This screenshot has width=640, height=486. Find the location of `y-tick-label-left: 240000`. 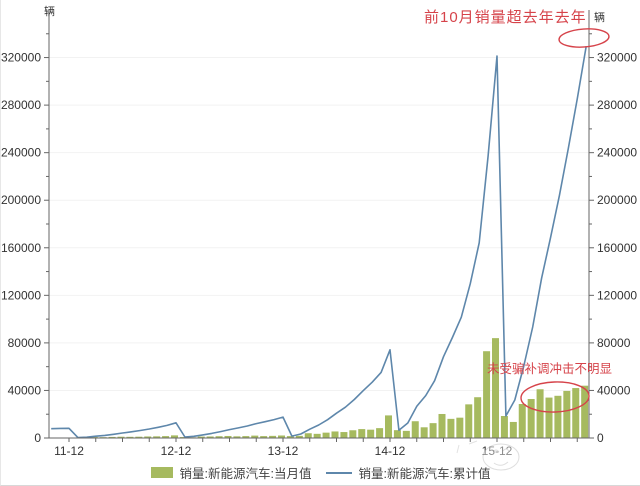

y-tick-label-left: 240000 is located at coordinates (21, 153).